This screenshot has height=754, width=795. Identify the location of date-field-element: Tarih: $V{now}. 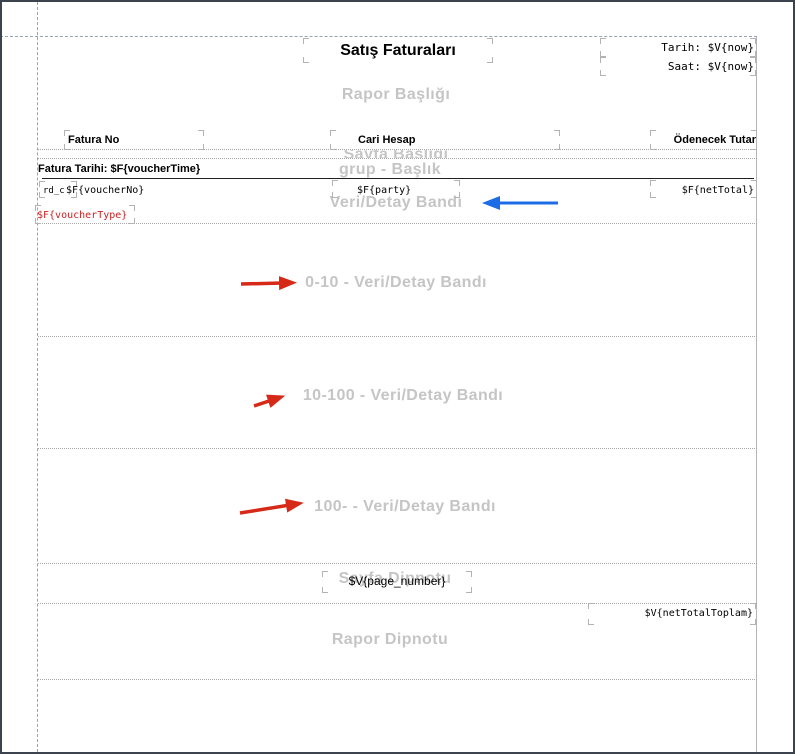
(707, 47).